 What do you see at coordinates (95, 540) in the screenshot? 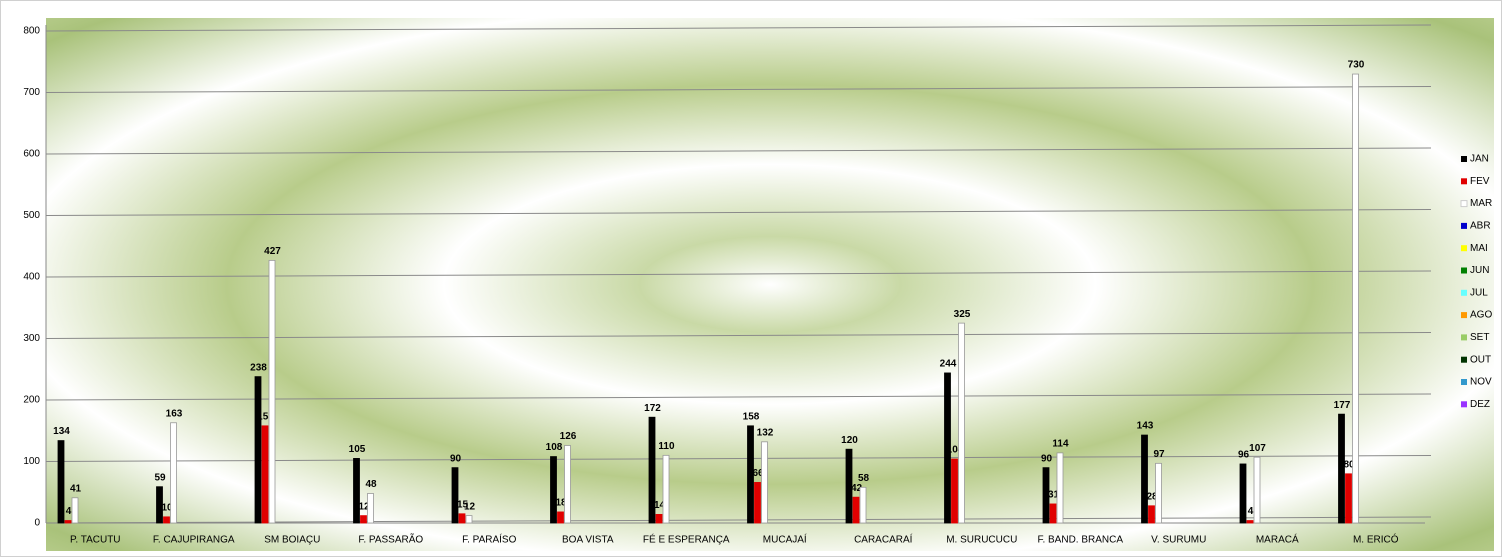
I see `x-tick-label: P. TACUTU` at bounding box center [95, 540].